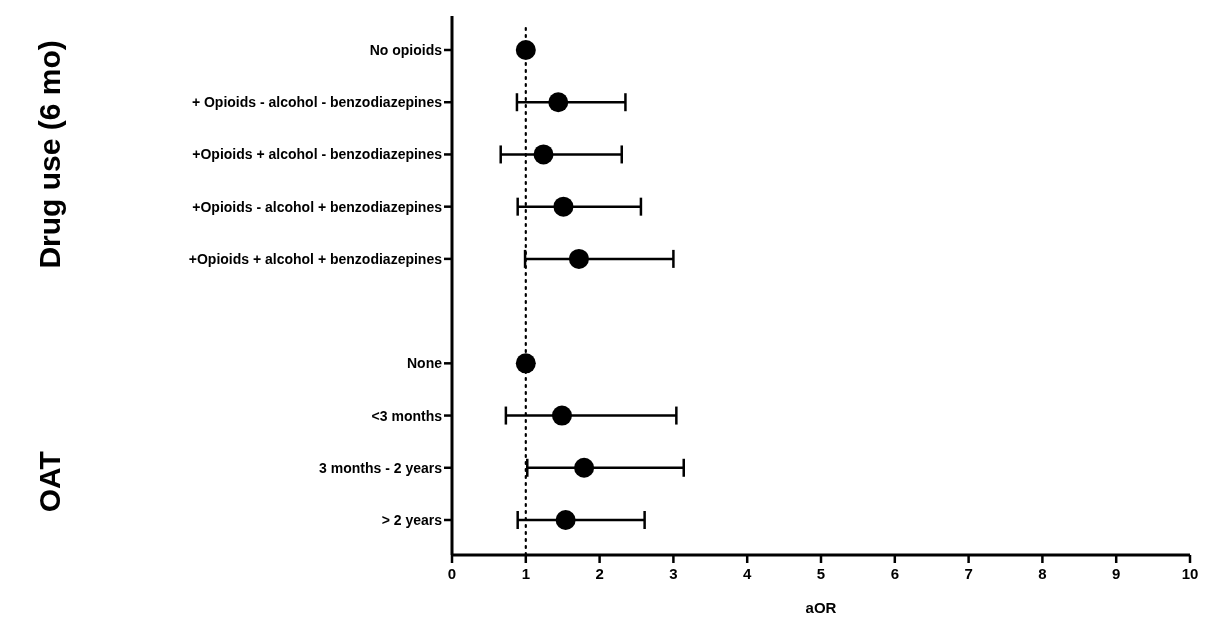 The image size is (1208, 623). What do you see at coordinates (425, 363) in the screenshot?
I see `y-tick-label: None` at bounding box center [425, 363].